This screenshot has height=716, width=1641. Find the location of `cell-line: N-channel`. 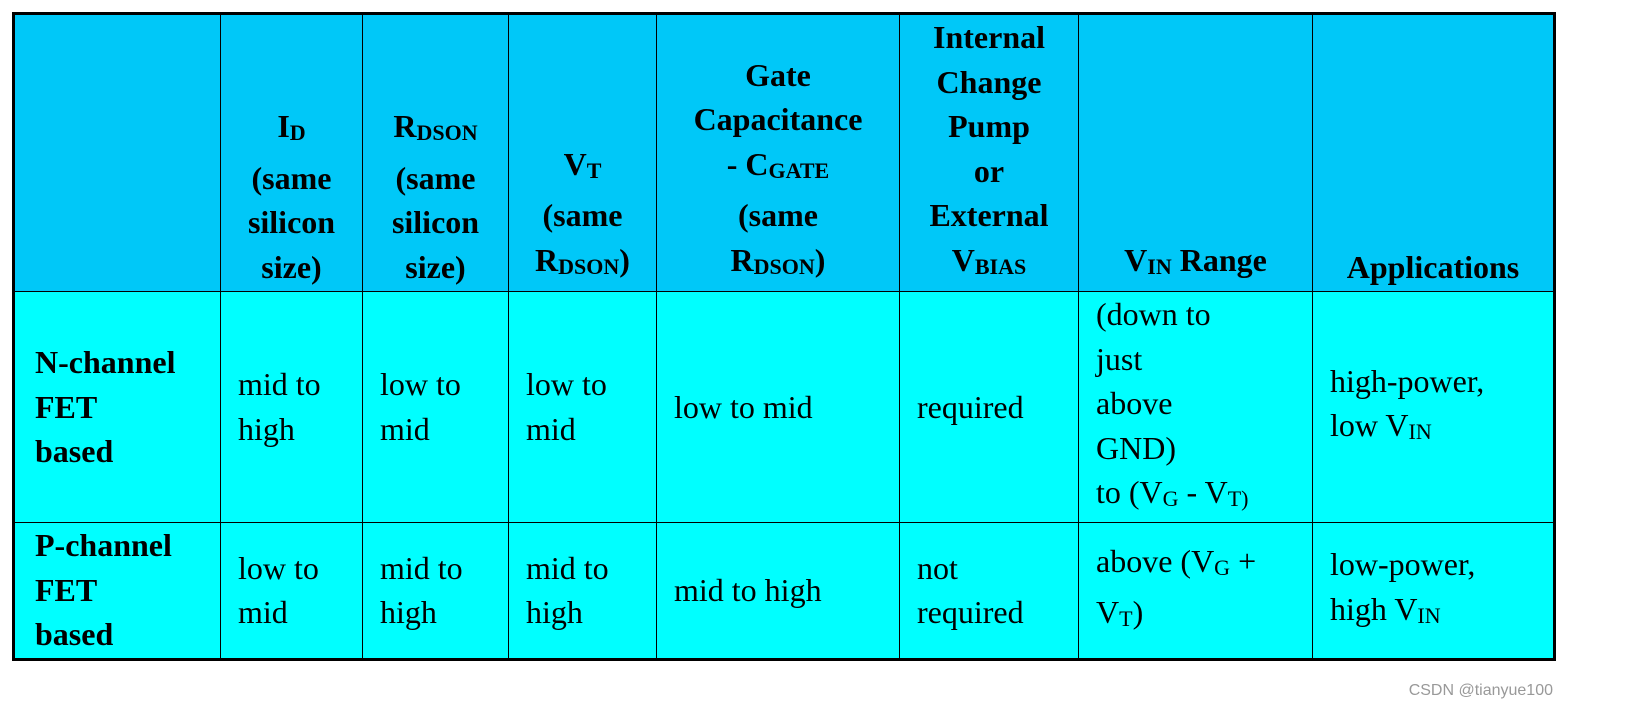

cell-line: N-channel is located at coordinates (122, 362).